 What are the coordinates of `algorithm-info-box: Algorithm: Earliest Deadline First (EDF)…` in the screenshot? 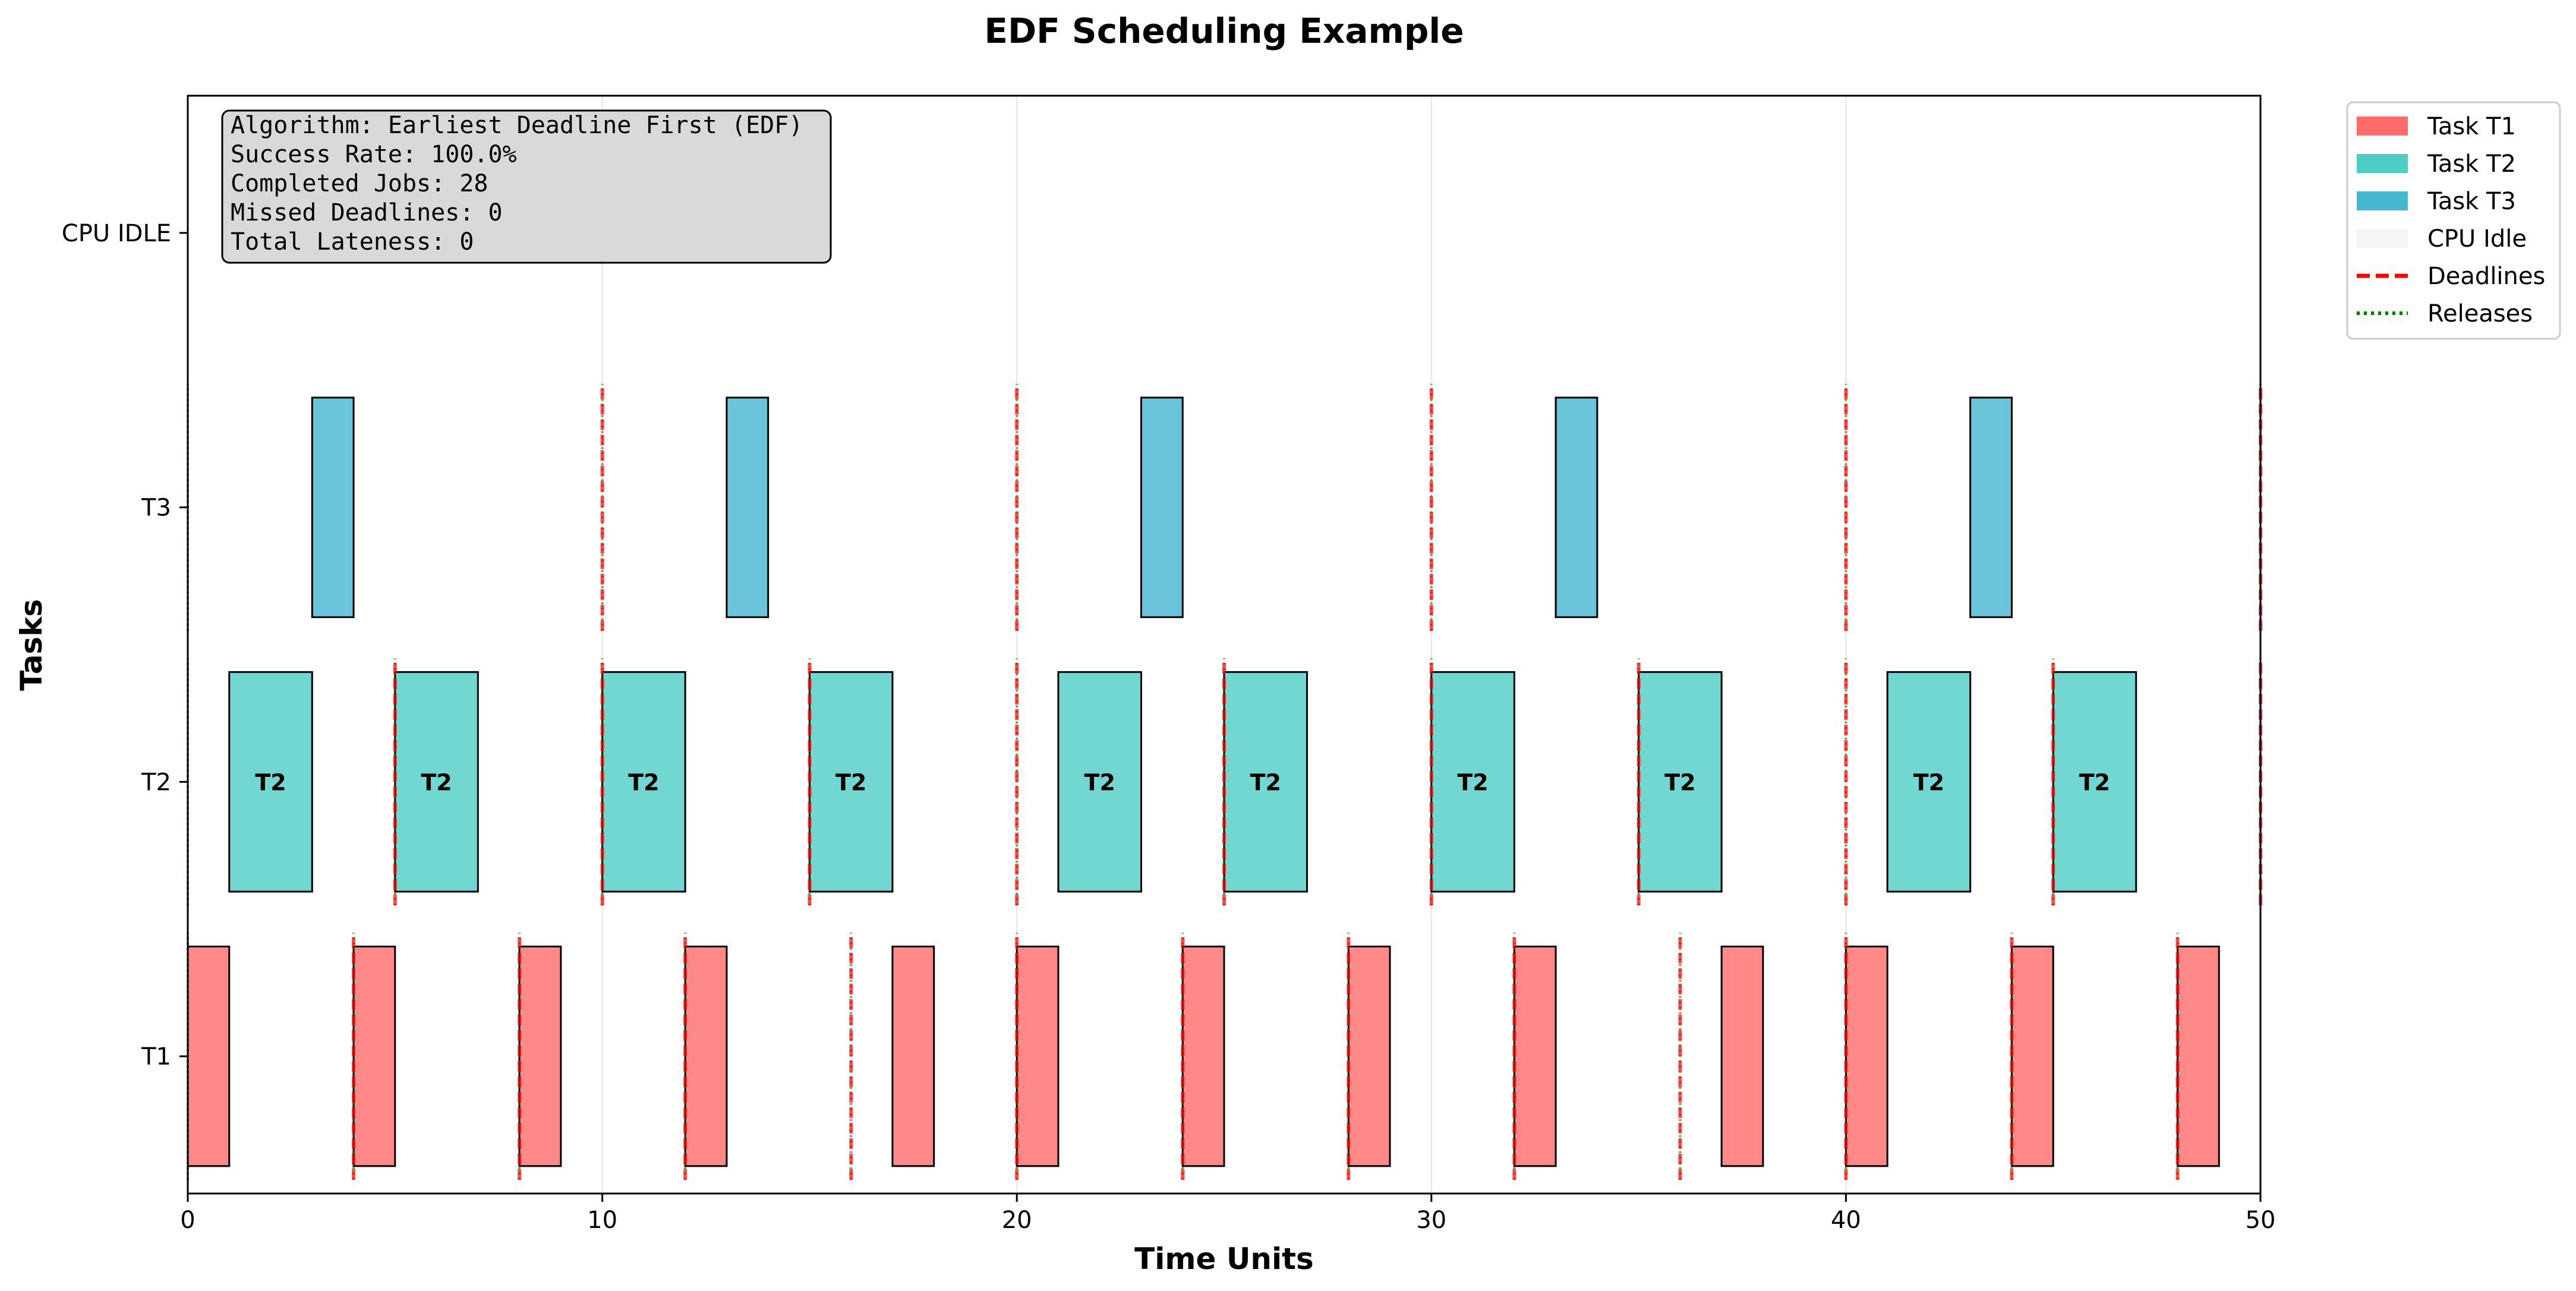 It's located at (527, 187).